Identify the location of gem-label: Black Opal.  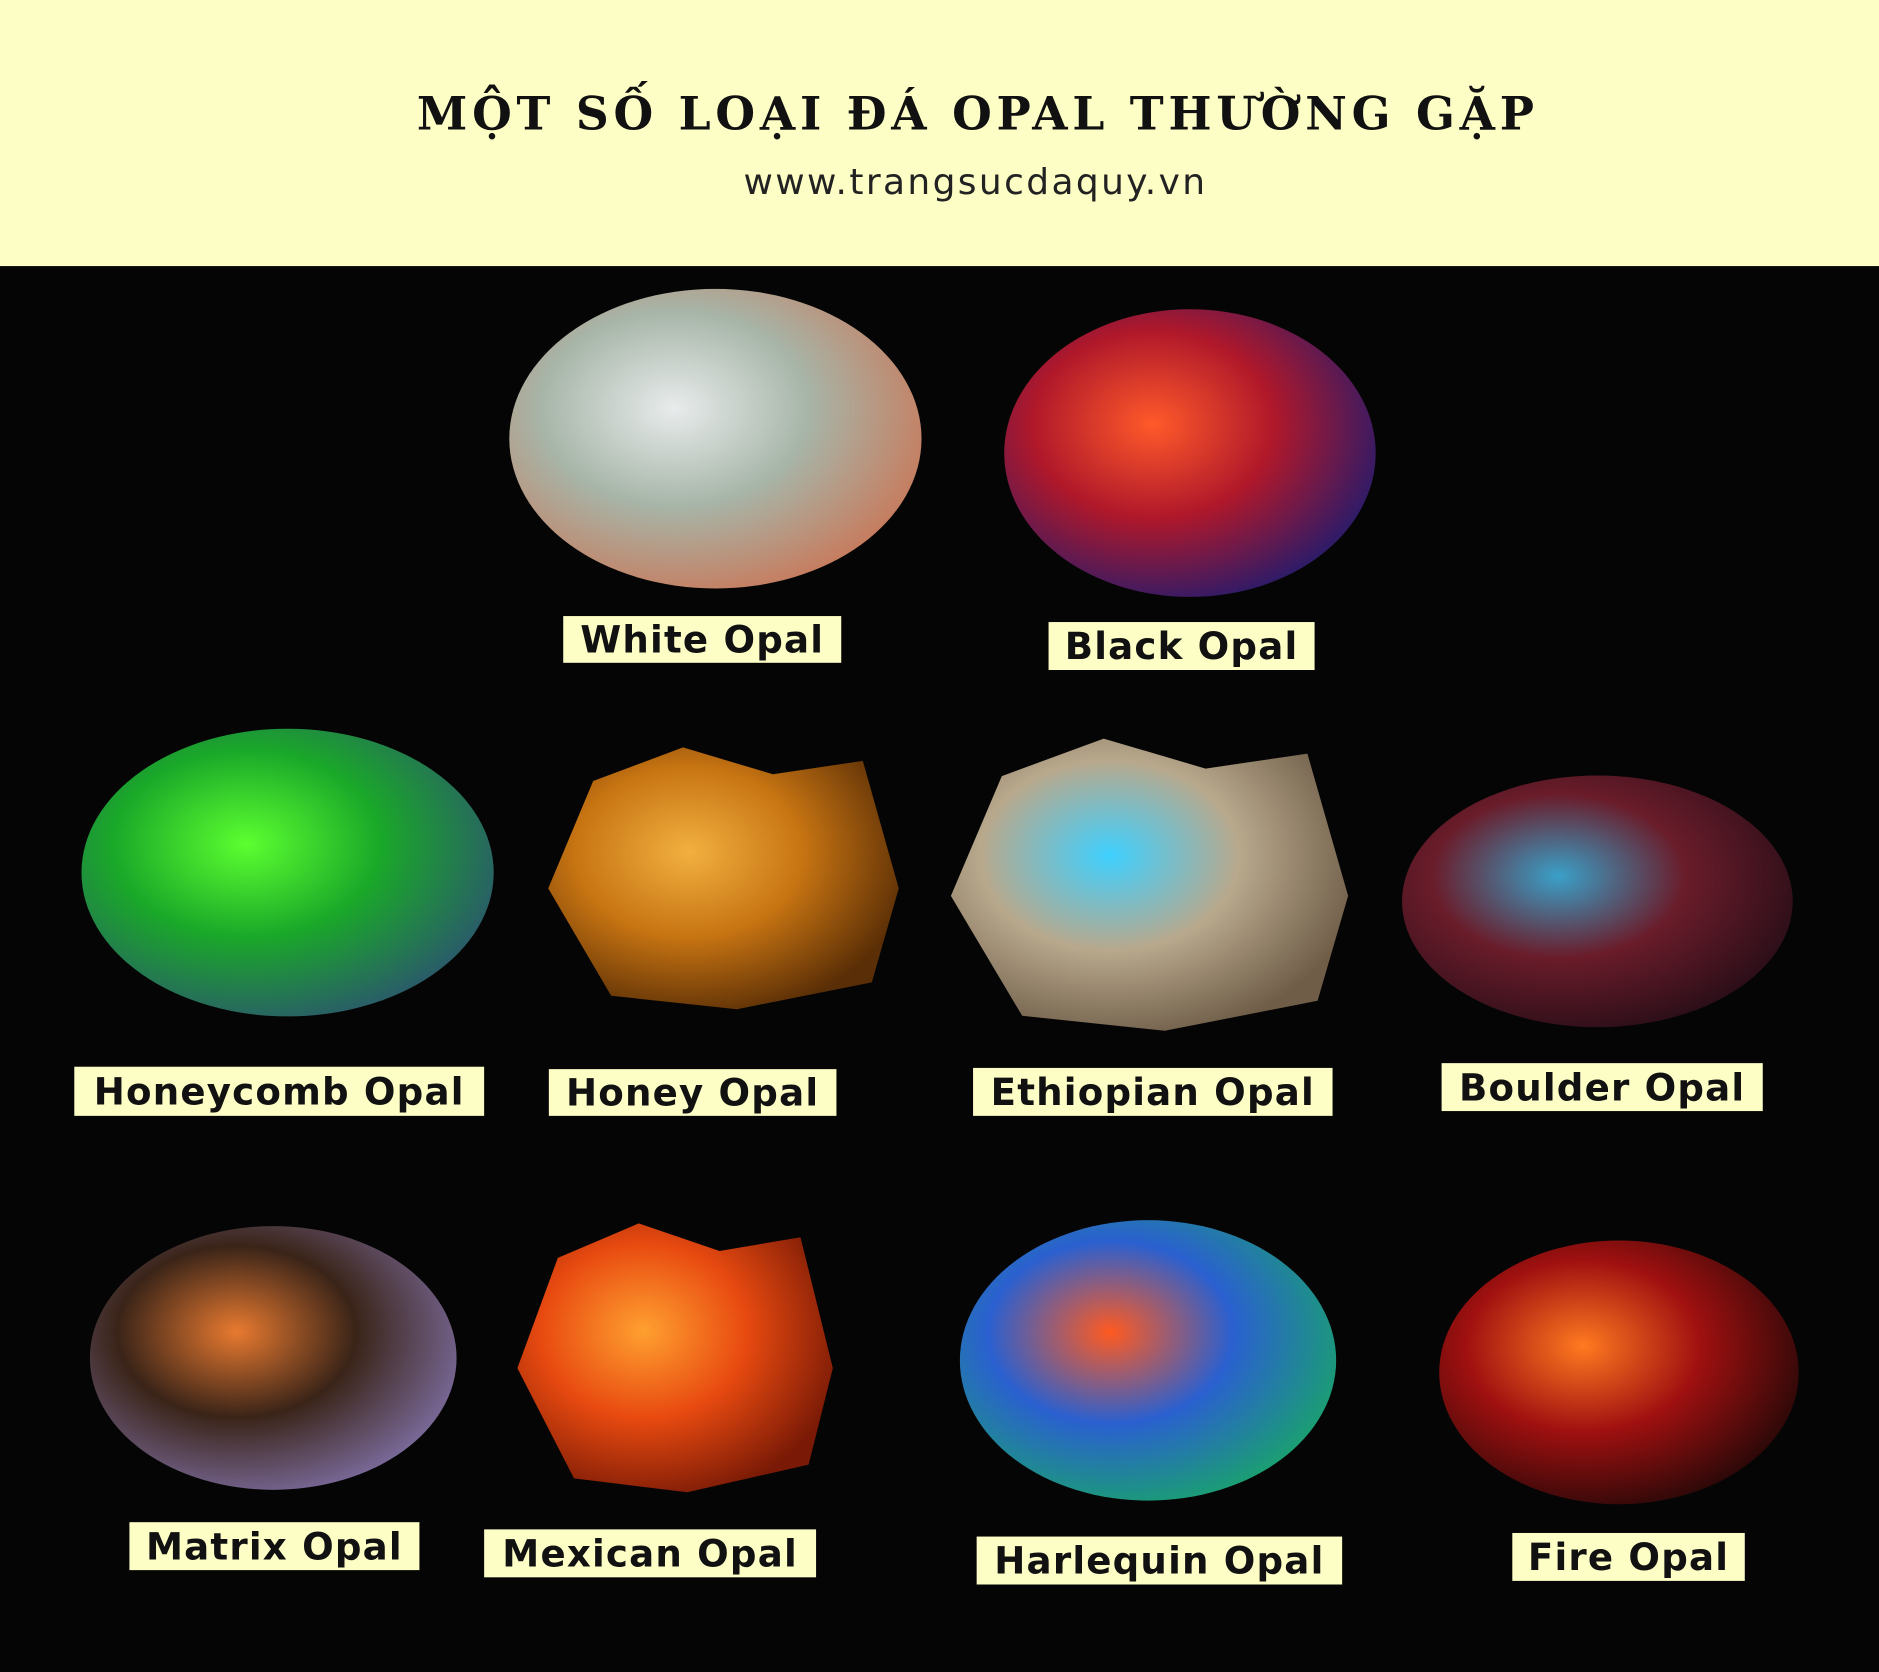
(1182, 646).